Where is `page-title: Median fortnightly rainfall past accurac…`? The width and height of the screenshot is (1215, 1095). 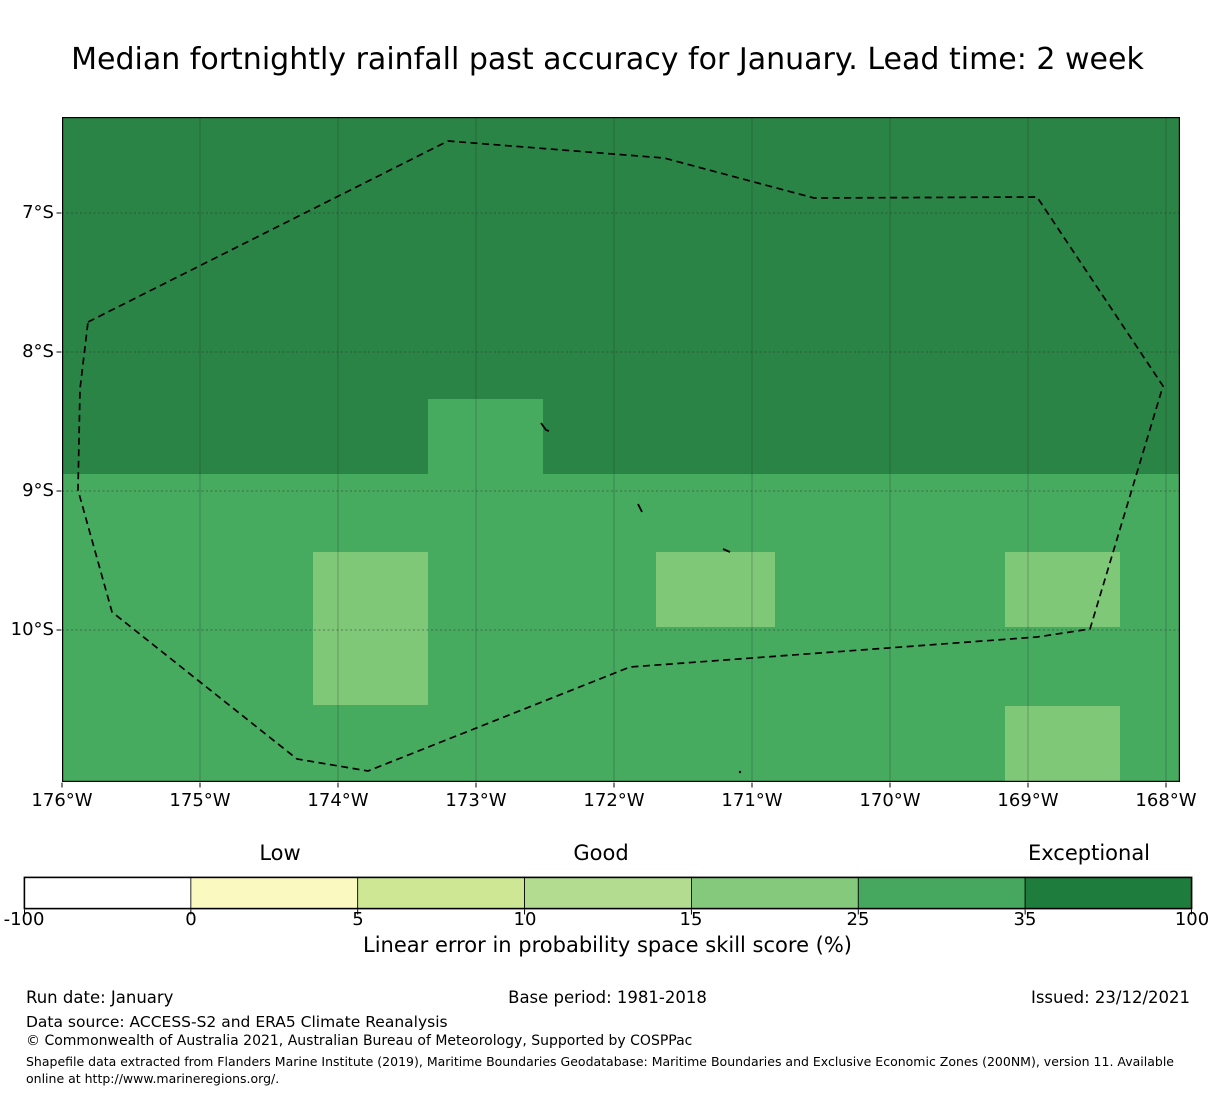 page-title: Median fortnightly rainfall past accurac… is located at coordinates (607, 59).